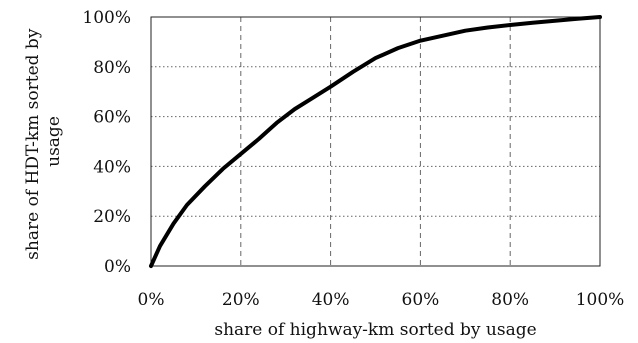 The image size is (638, 343). What do you see at coordinates (117, 267) in the screenshot?
I see `y-tick-label: 0%` at bounding box center [117, 267].